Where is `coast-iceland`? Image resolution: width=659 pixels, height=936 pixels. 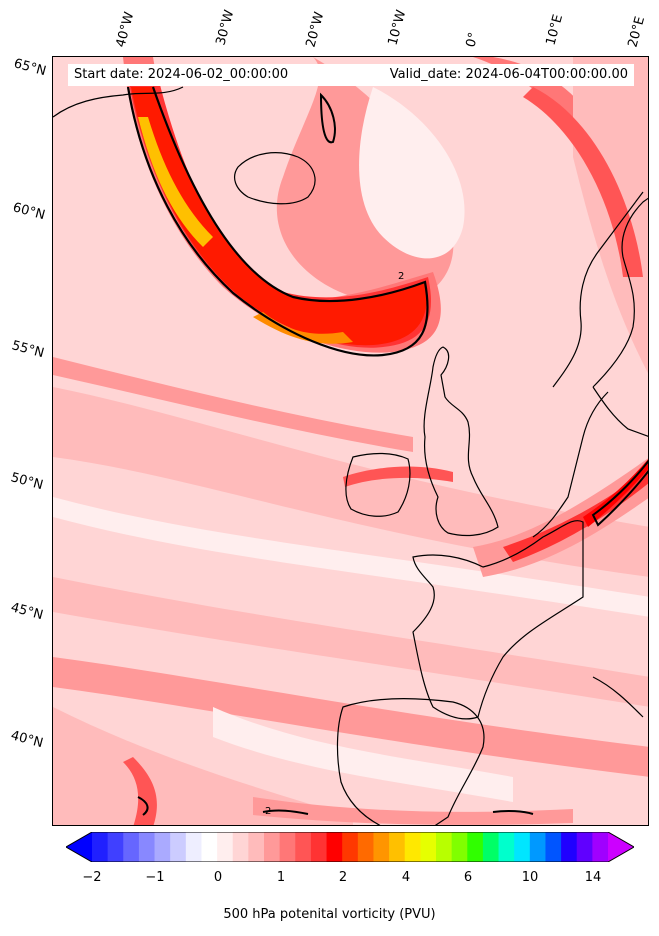 coast-iceland is located at coordinates (275, 178).